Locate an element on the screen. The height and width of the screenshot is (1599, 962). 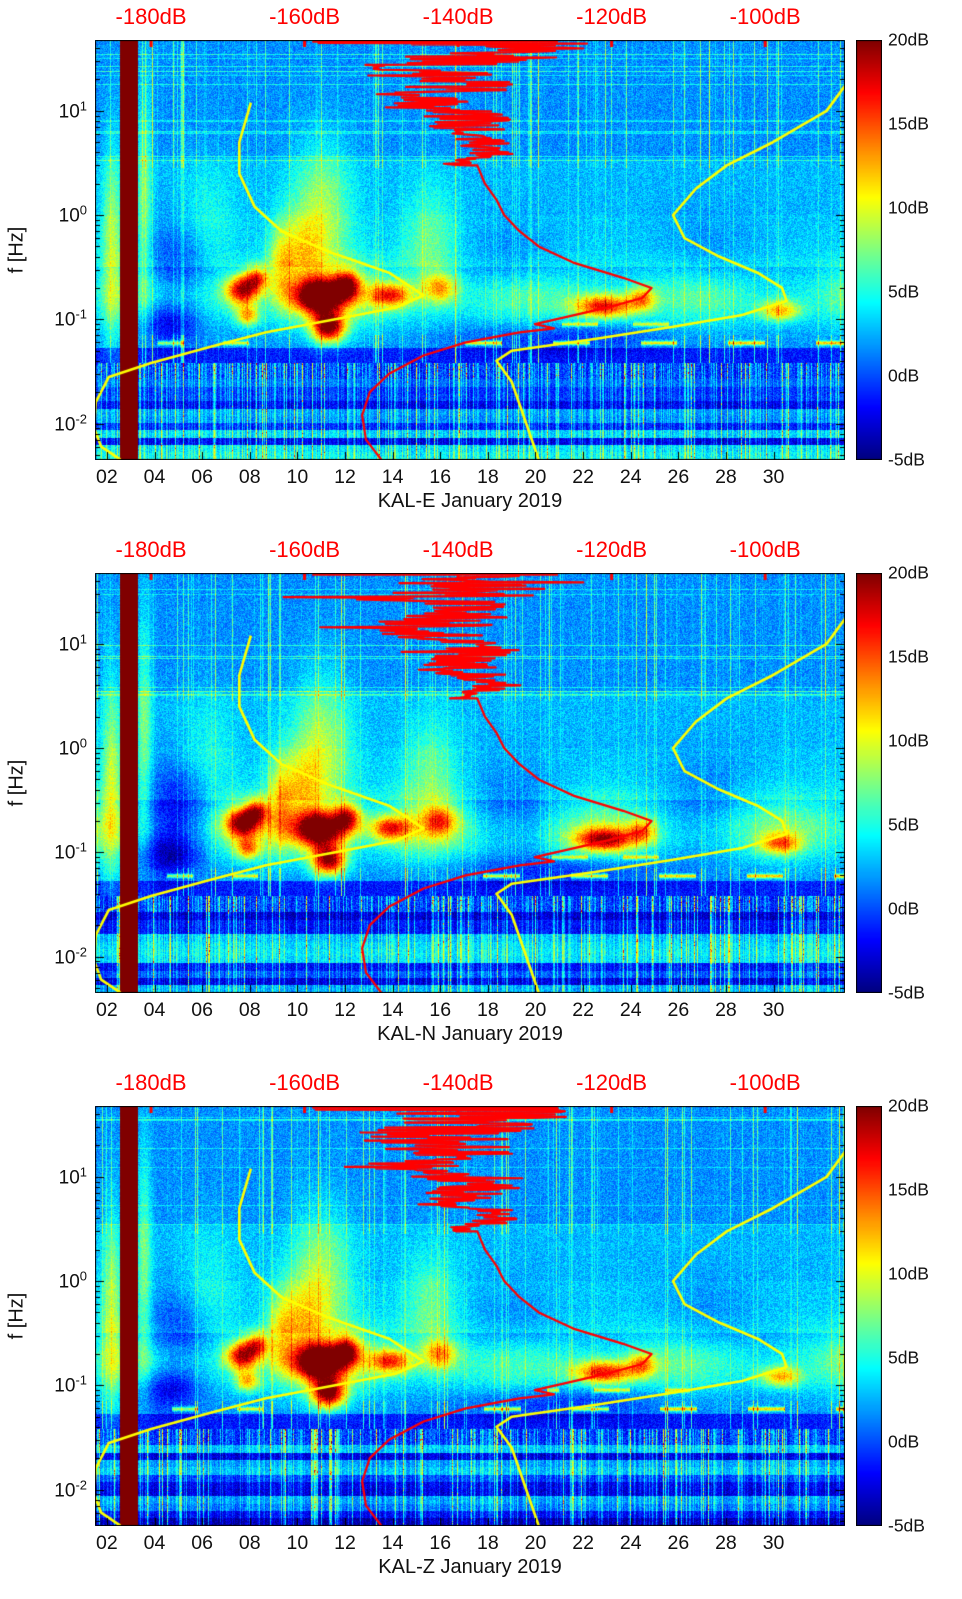
panel-title: KAL-E January 2019 is located at coordinates (470, 501).